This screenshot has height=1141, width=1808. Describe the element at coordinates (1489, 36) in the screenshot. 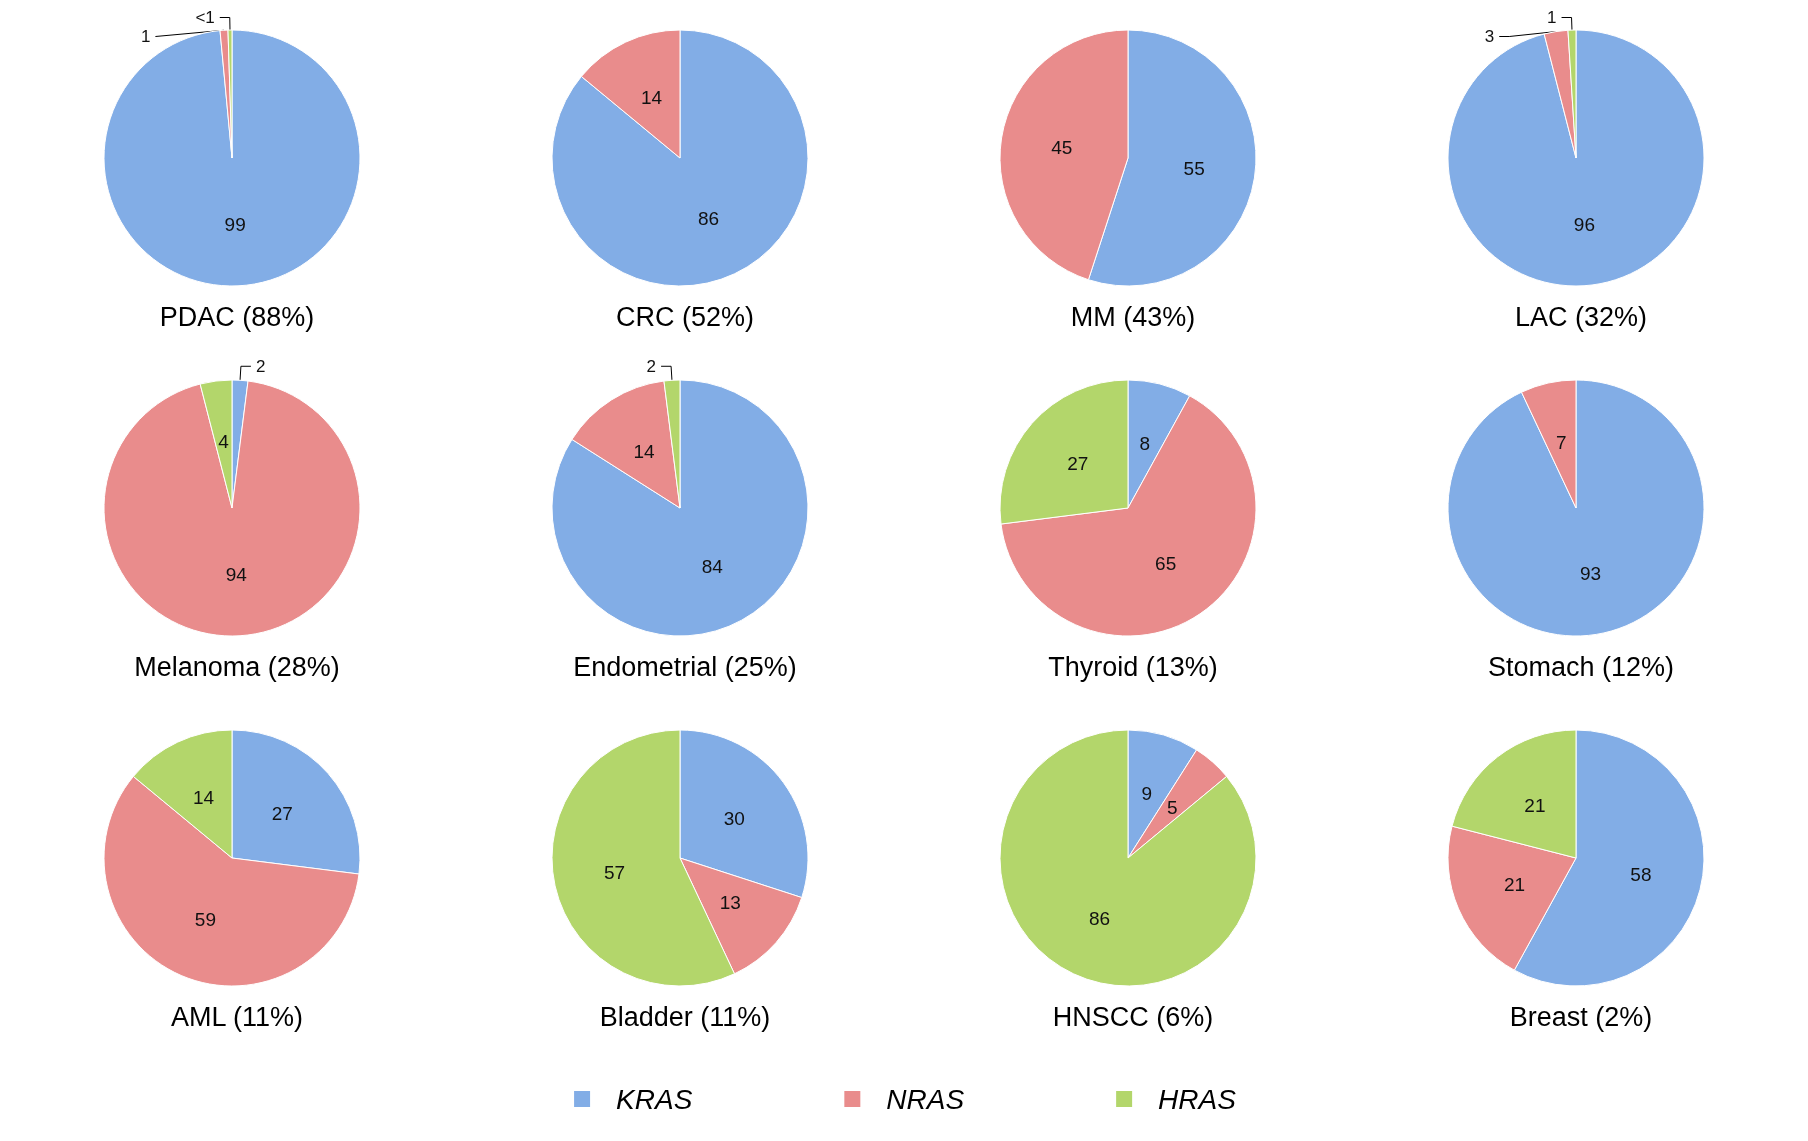

I see `data-label: 3` at that location.